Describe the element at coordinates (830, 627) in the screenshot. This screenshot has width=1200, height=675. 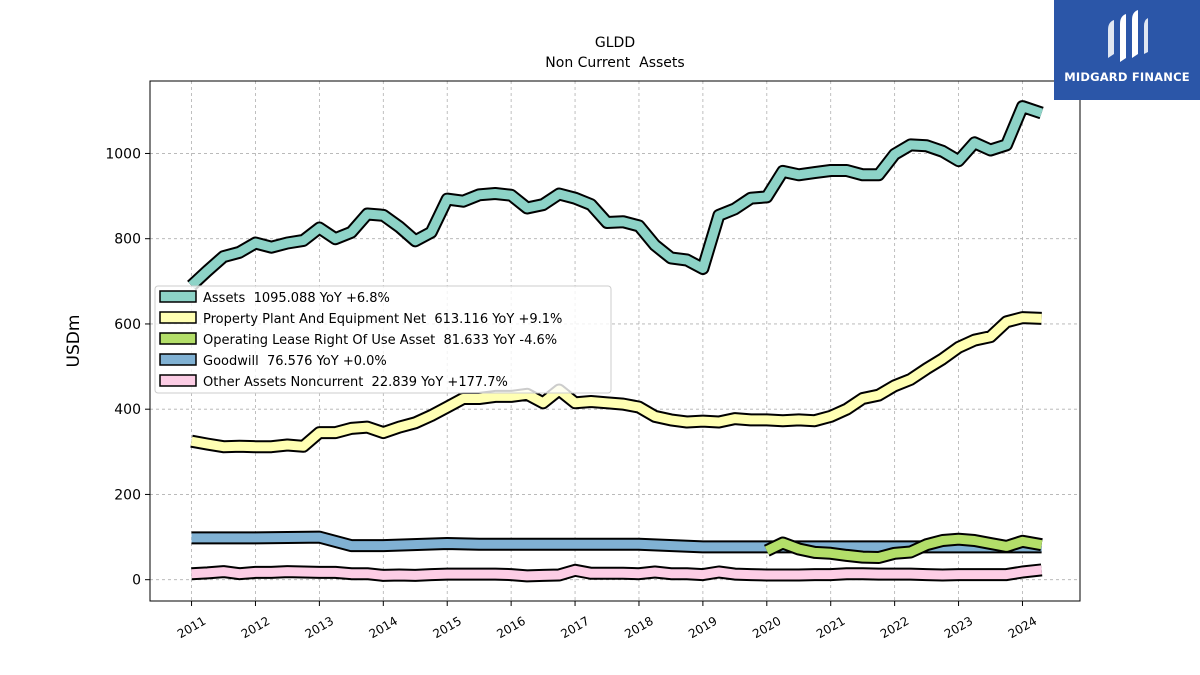
I see `x-tick-label: 2021` at that location.